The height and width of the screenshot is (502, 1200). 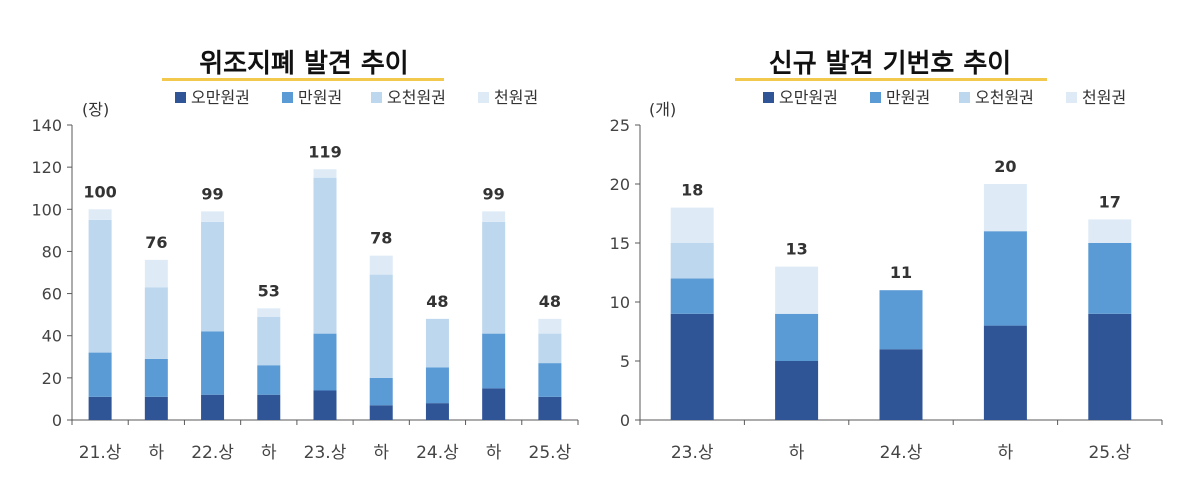 I want to click on y-tick-label: 40, so click(x=52, y=336).